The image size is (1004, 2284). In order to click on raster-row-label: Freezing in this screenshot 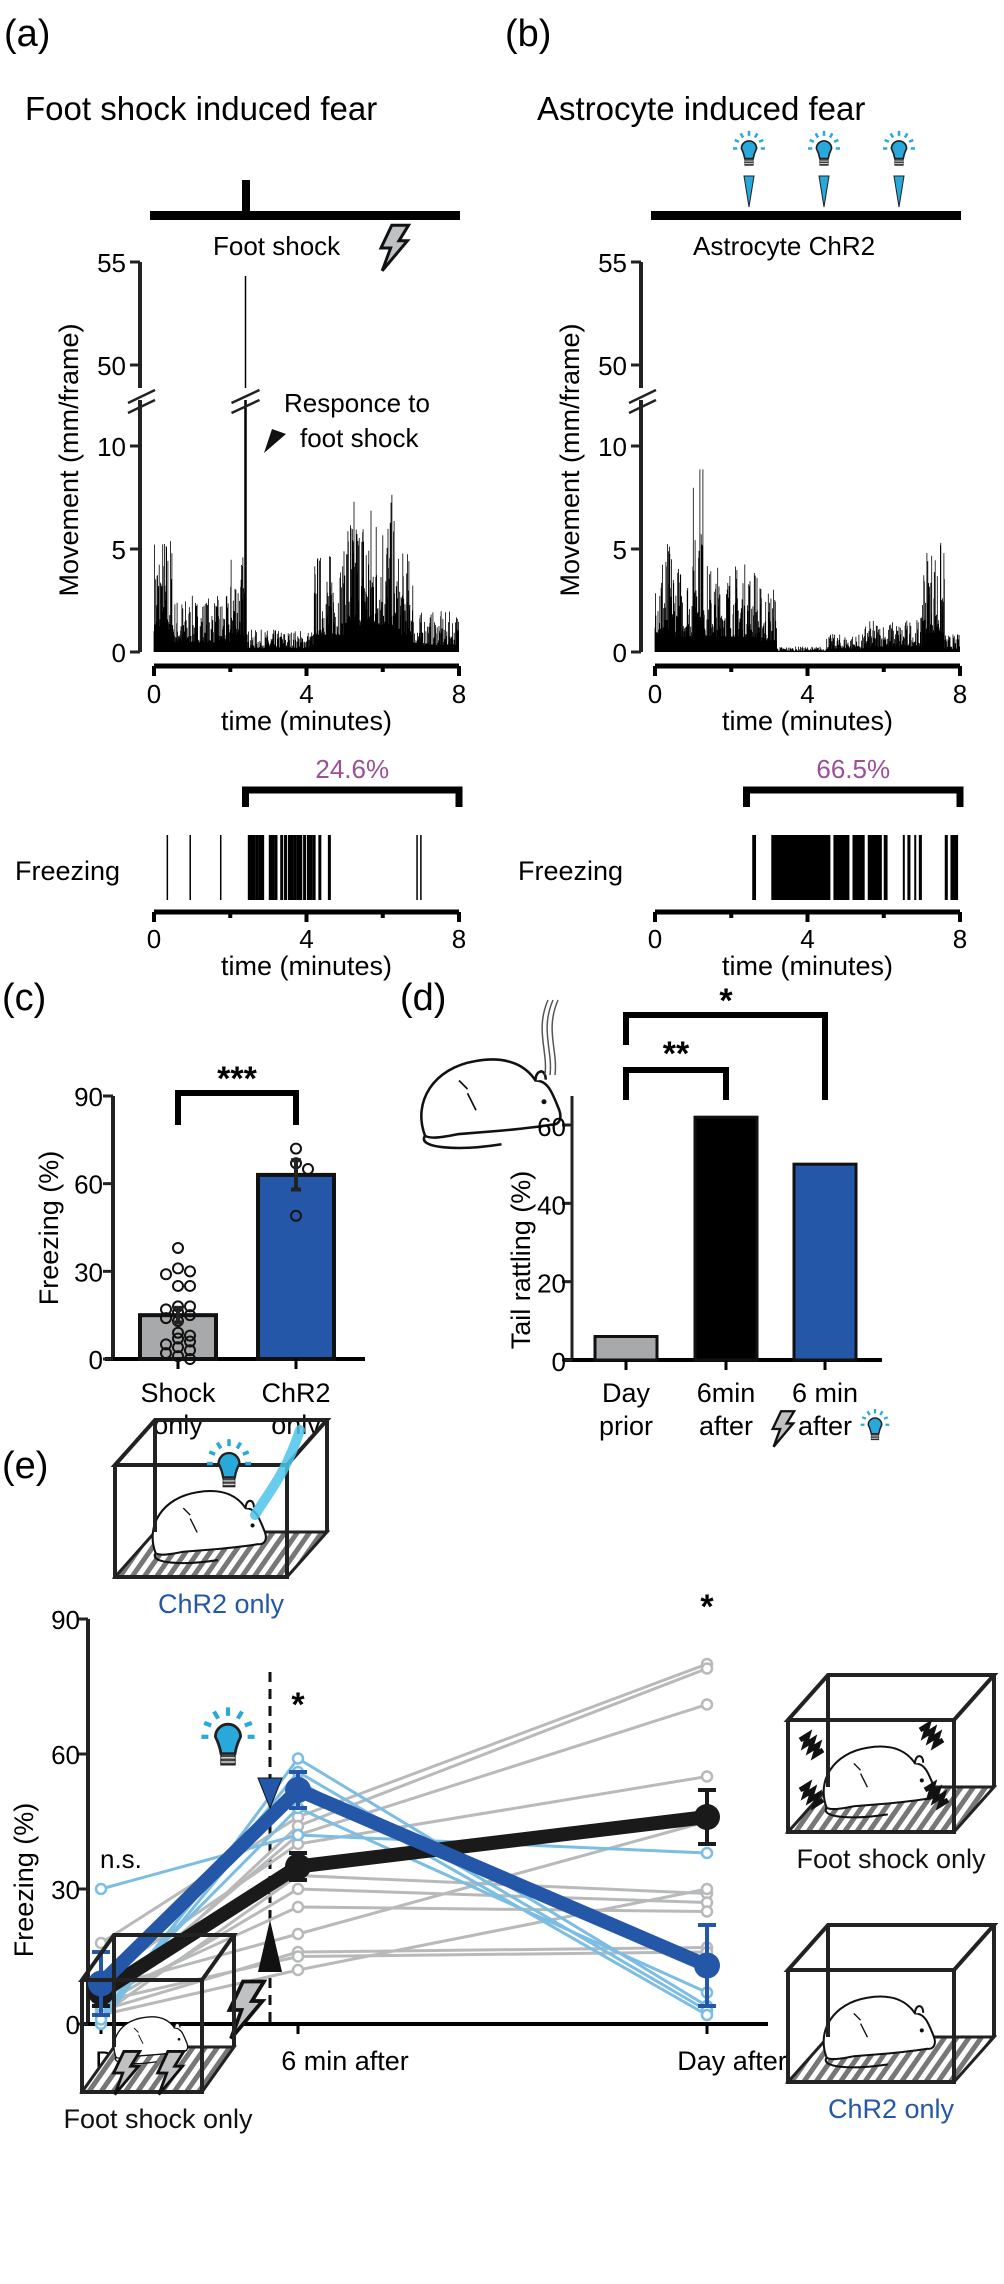, I will do `click(67, 871)`.